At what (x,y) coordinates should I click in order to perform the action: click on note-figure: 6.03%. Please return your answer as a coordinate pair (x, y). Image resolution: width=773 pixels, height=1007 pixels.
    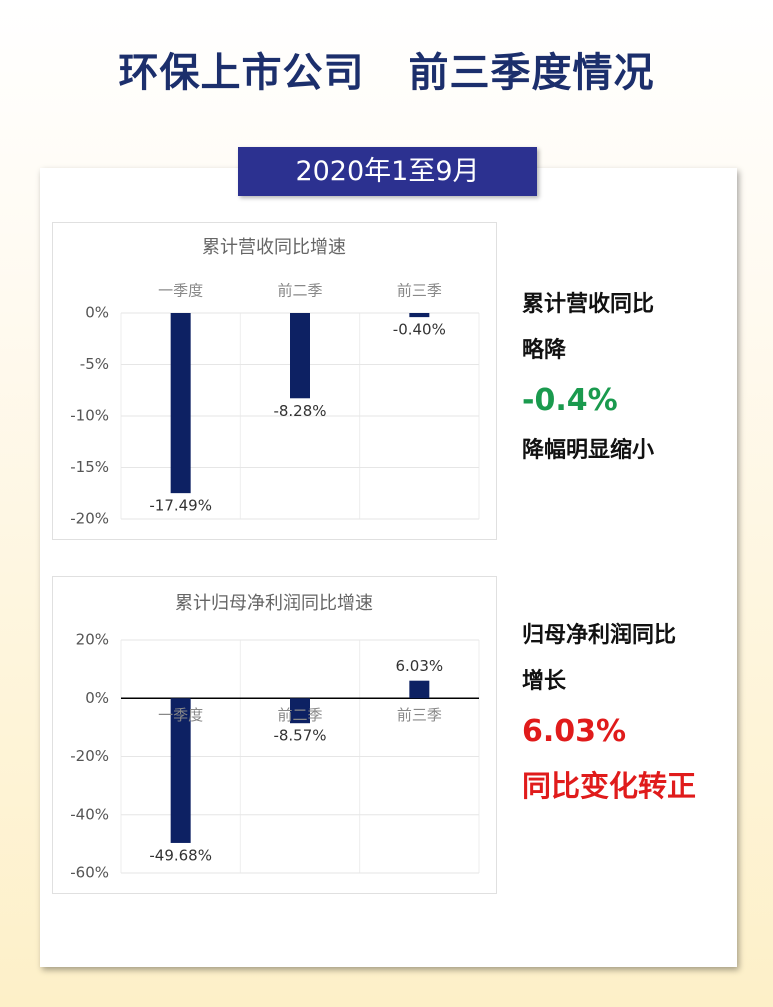
    Looking at the image, I should click on (574, 731).